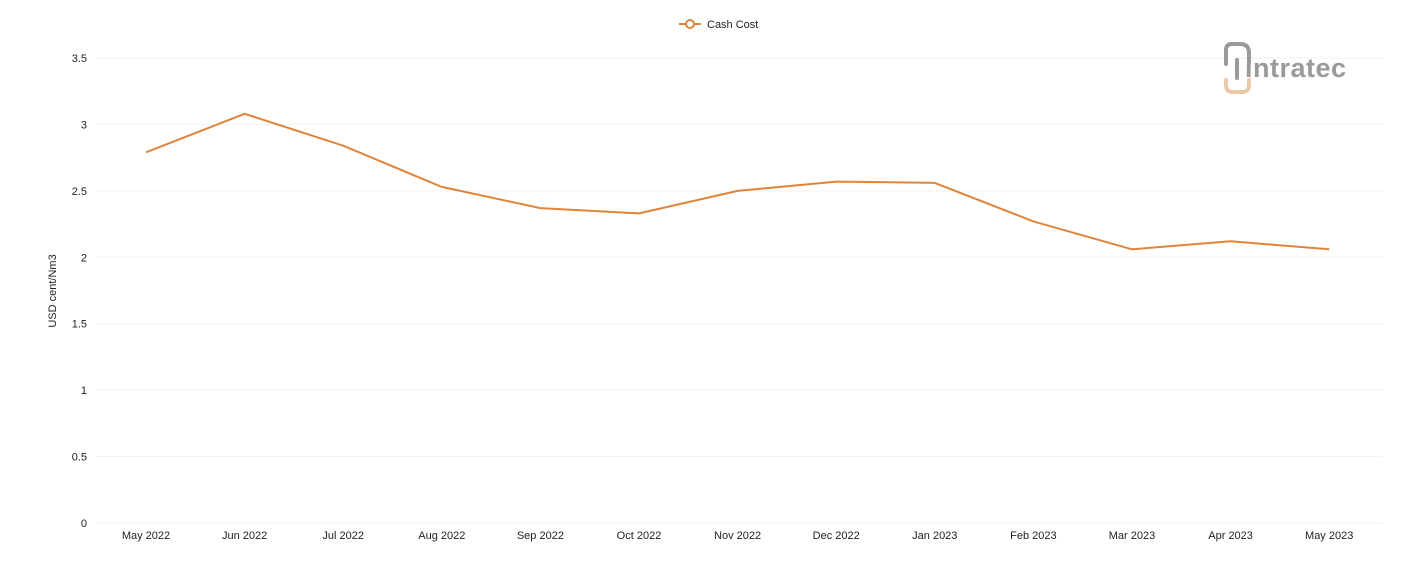  I want to click on intratec-logo: intratec, so click(1285, 68).